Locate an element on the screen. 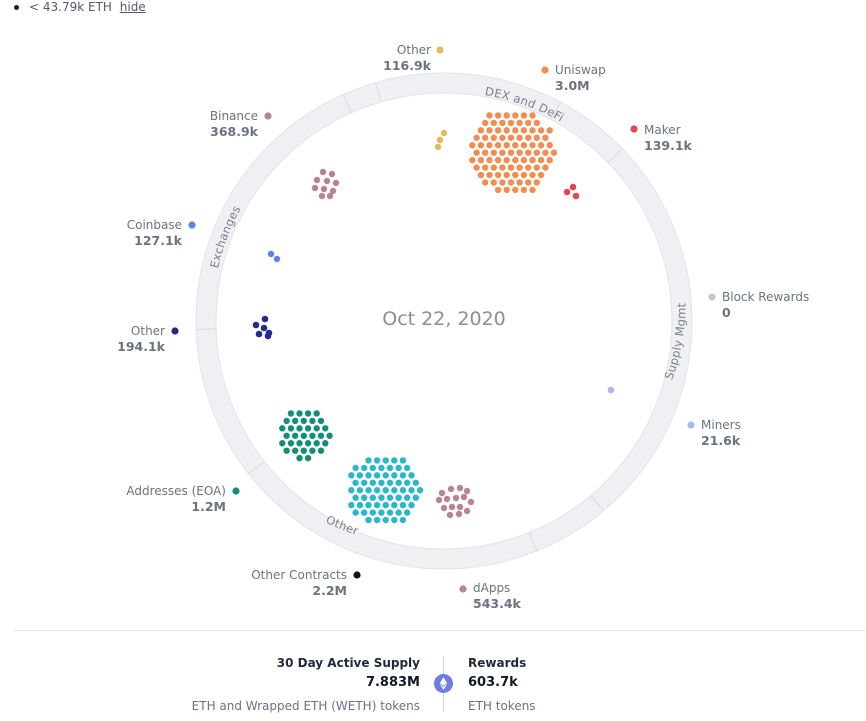  legend-value: 21.6k is located at coordinates (721, 440).